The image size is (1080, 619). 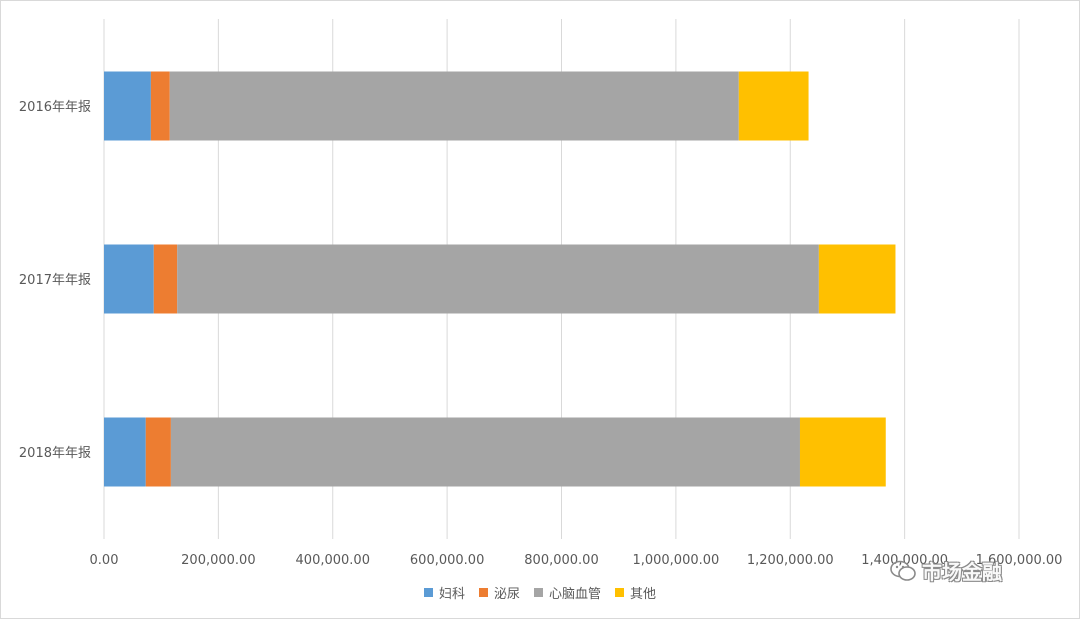 I want to click on legend: 妇科 泌尿 心脑血管 其他, so click(x=540, y=592).